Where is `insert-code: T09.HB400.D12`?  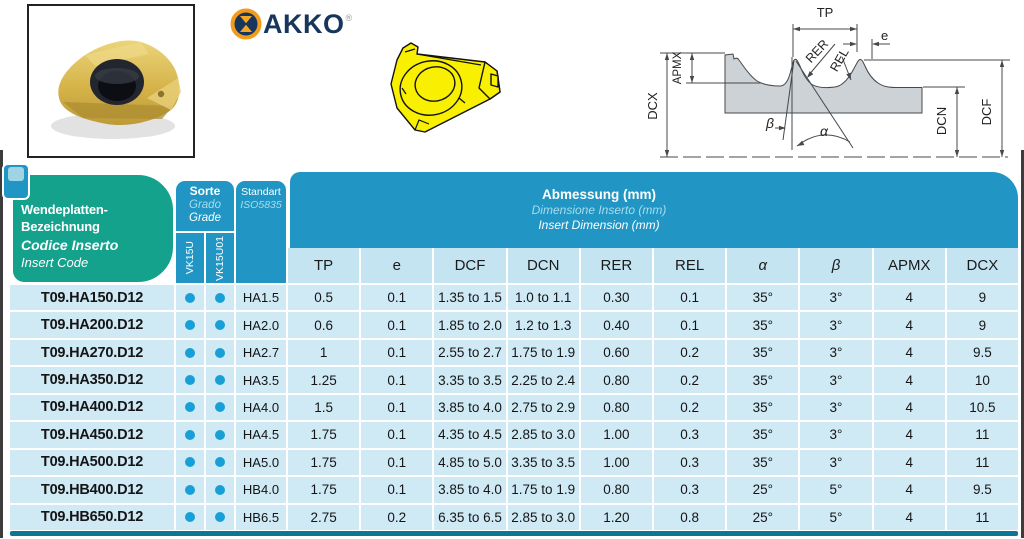 insert-code: T09.HB400.D12 is located at coordinates (92, 490).